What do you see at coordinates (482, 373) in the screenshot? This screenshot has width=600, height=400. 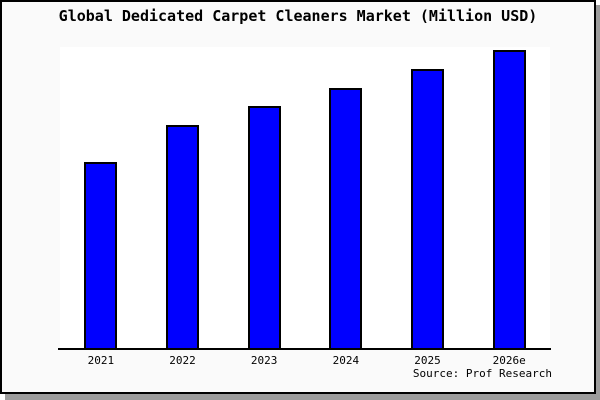 I see `source-credit: Source: Prof Research` at bounding box center [482, 373].